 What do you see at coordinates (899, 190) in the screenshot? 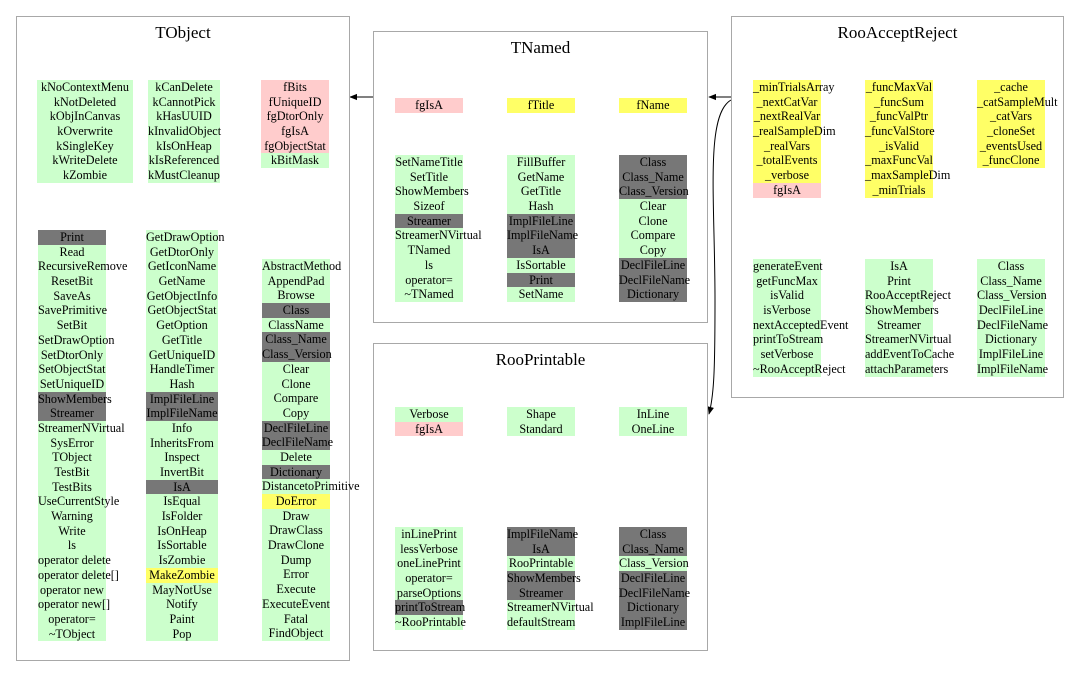
I see `data-member: _minTrials` at bounding box center [899, 190].